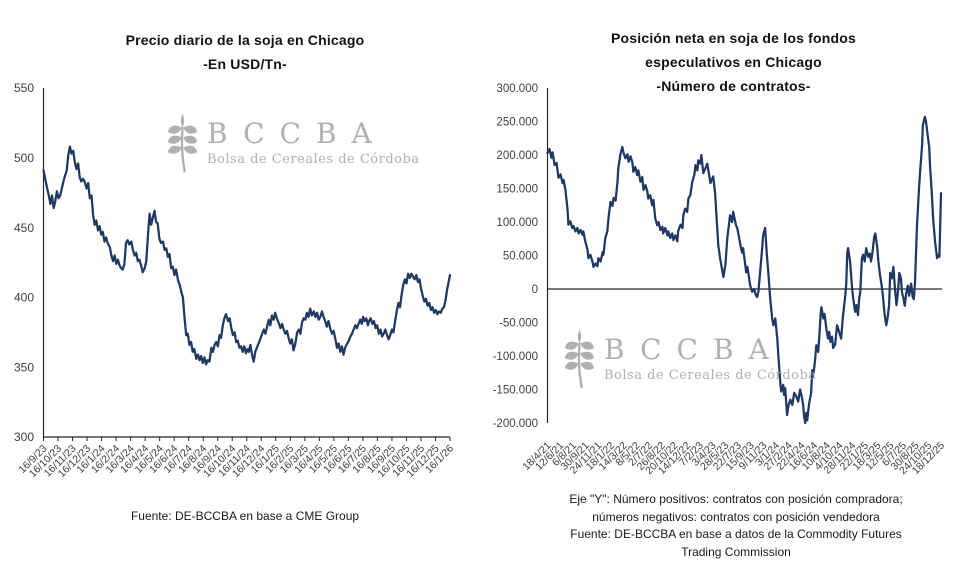  I want to click on svg-text: 300, so click(24, 437).